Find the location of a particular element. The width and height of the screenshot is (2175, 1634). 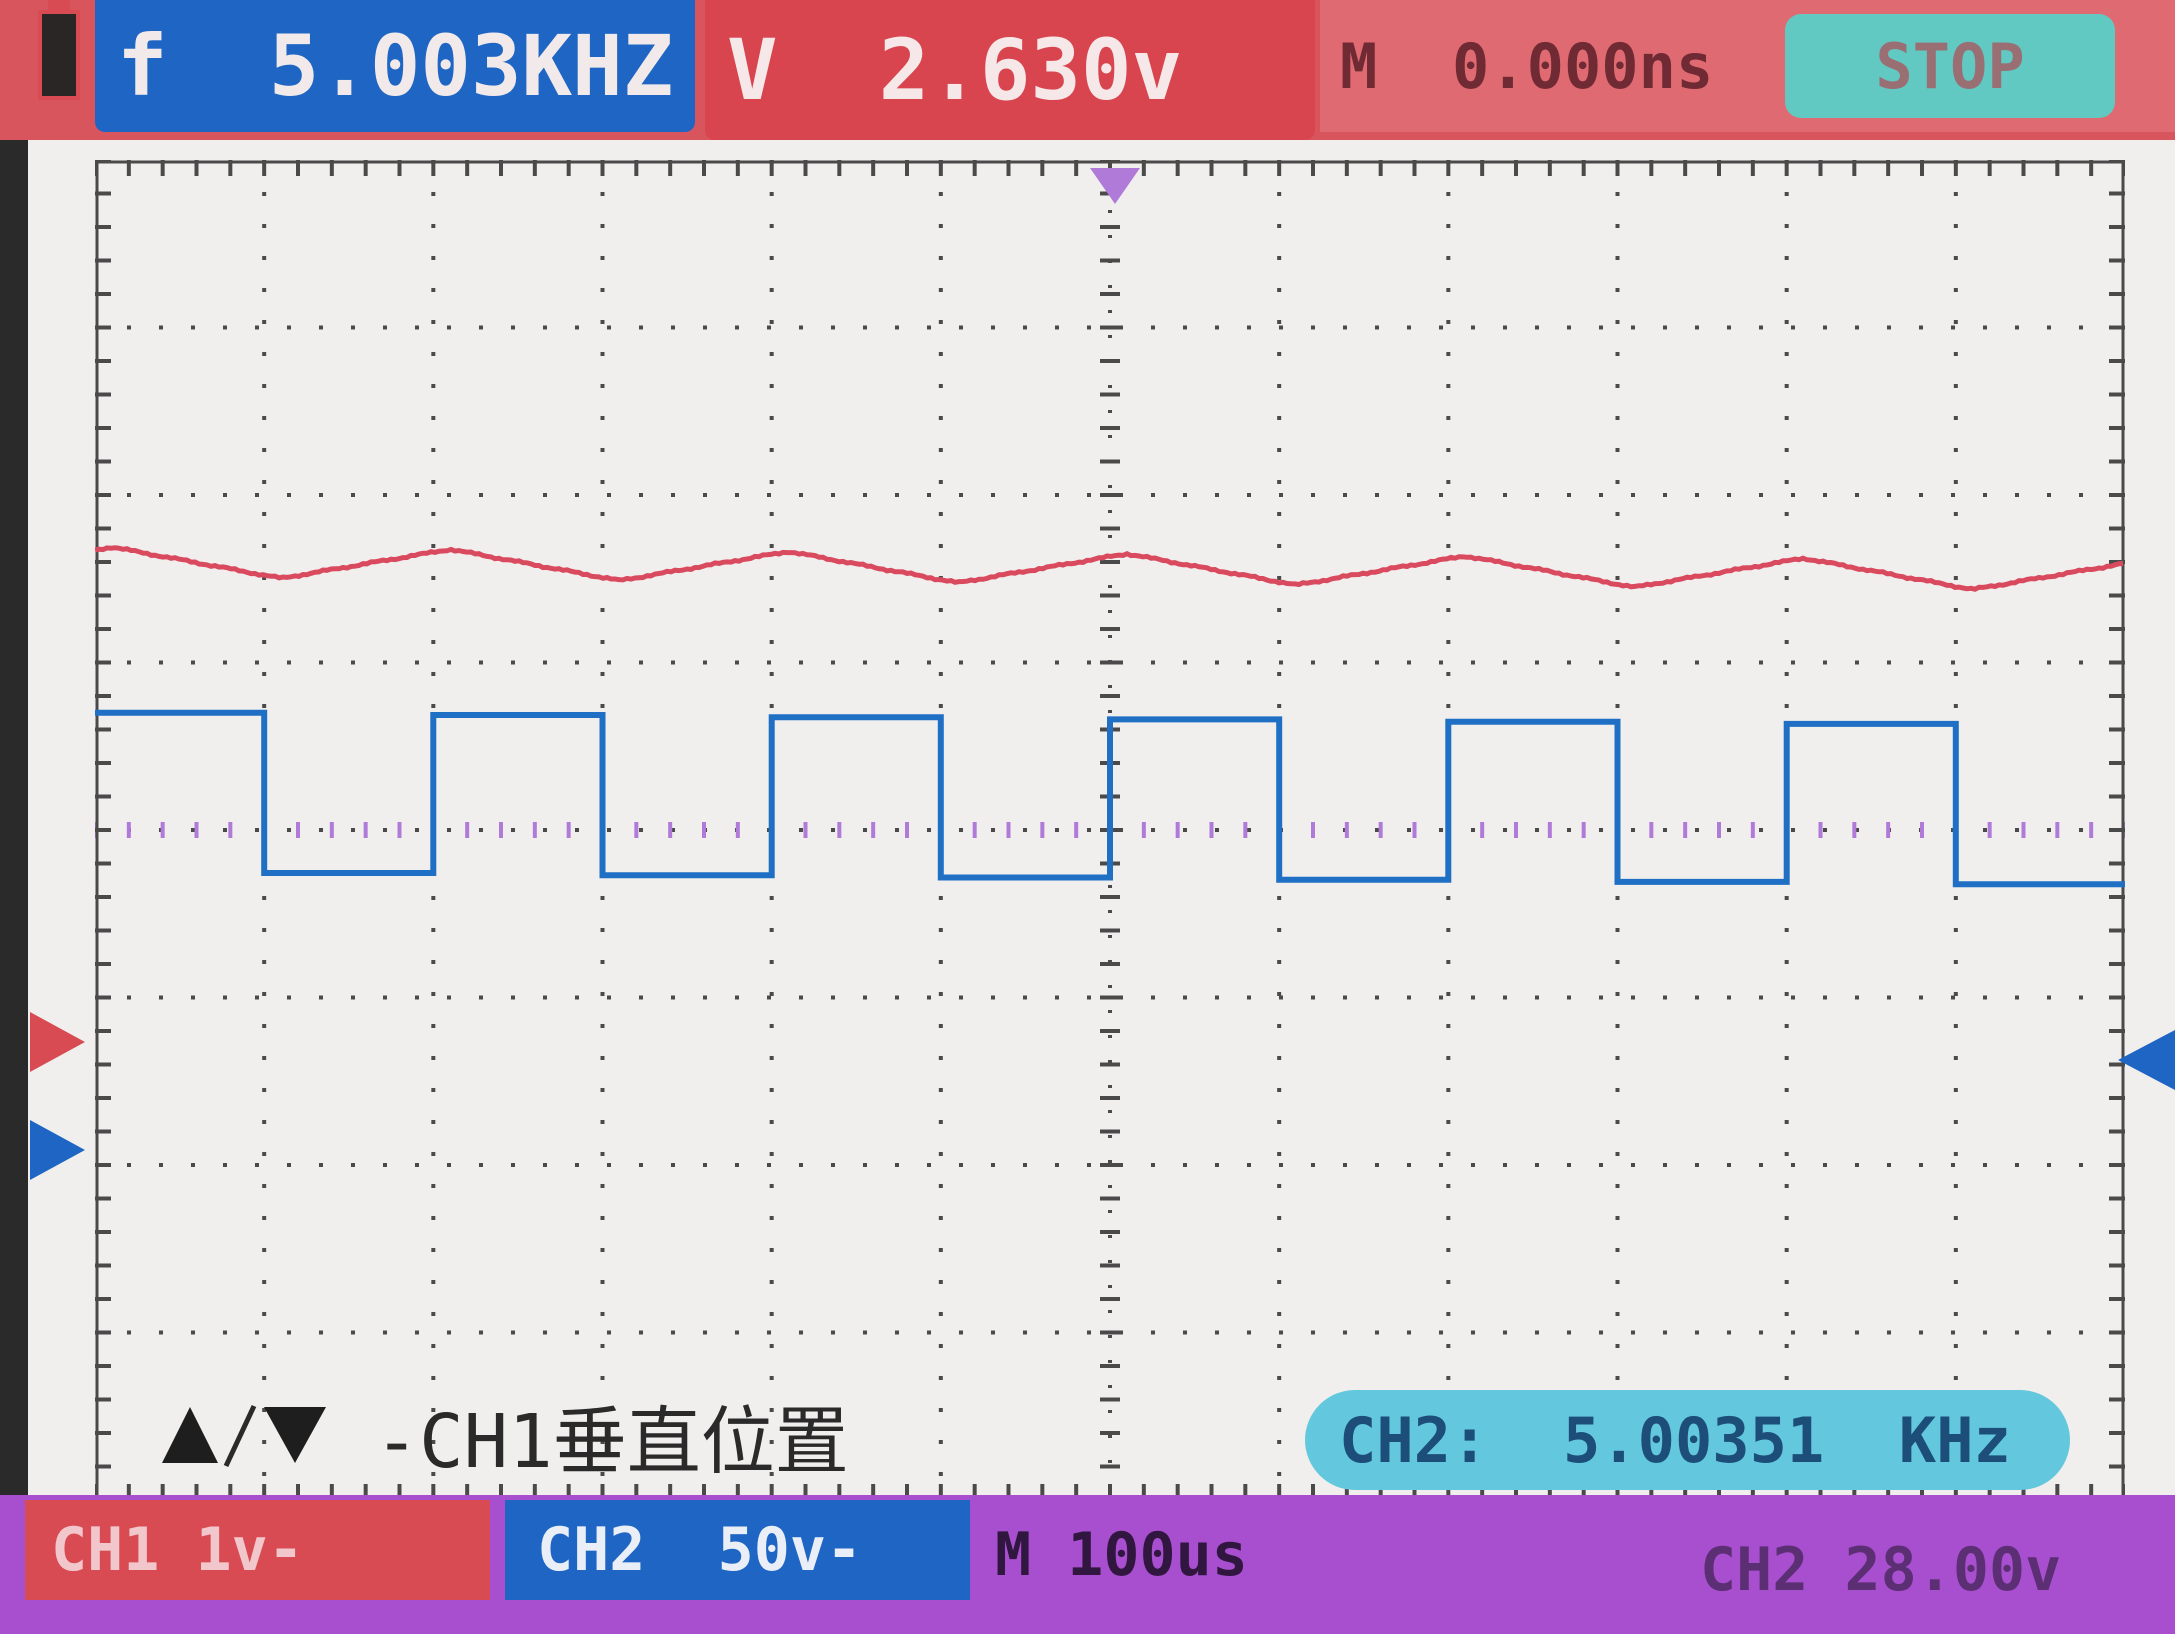

up-triangle-icon is located at coordinates (190, 1435).